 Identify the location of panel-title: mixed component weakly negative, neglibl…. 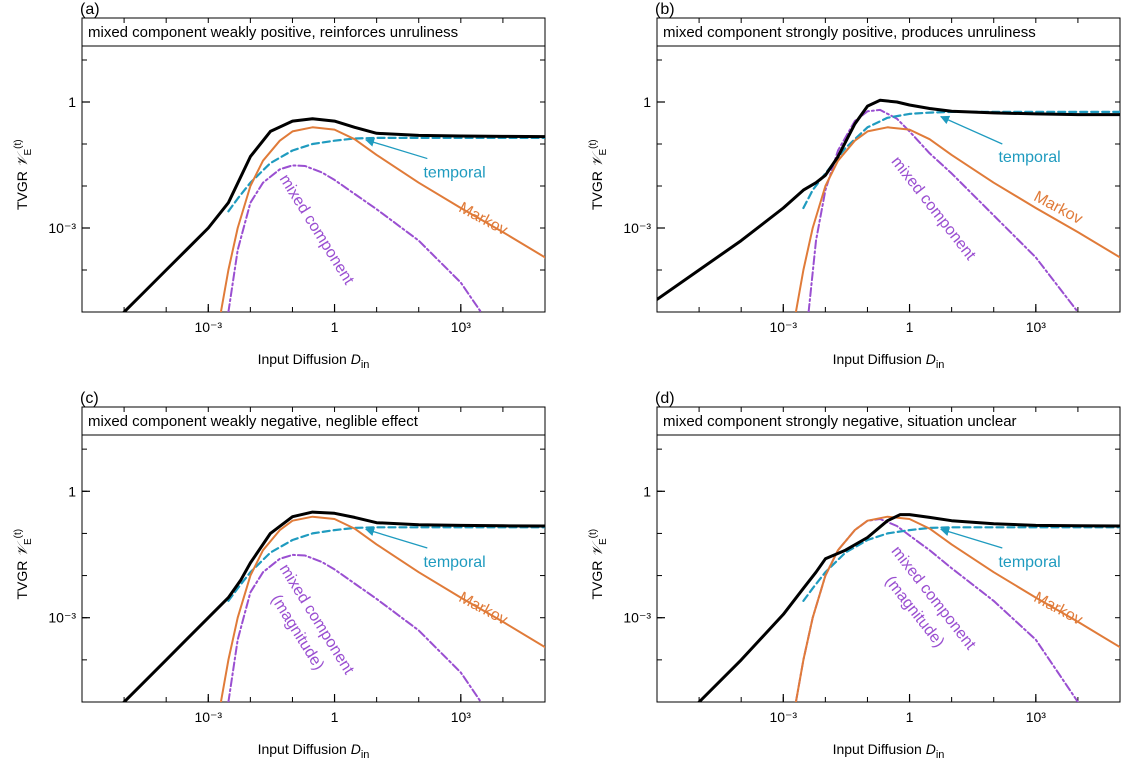
(253, 421).